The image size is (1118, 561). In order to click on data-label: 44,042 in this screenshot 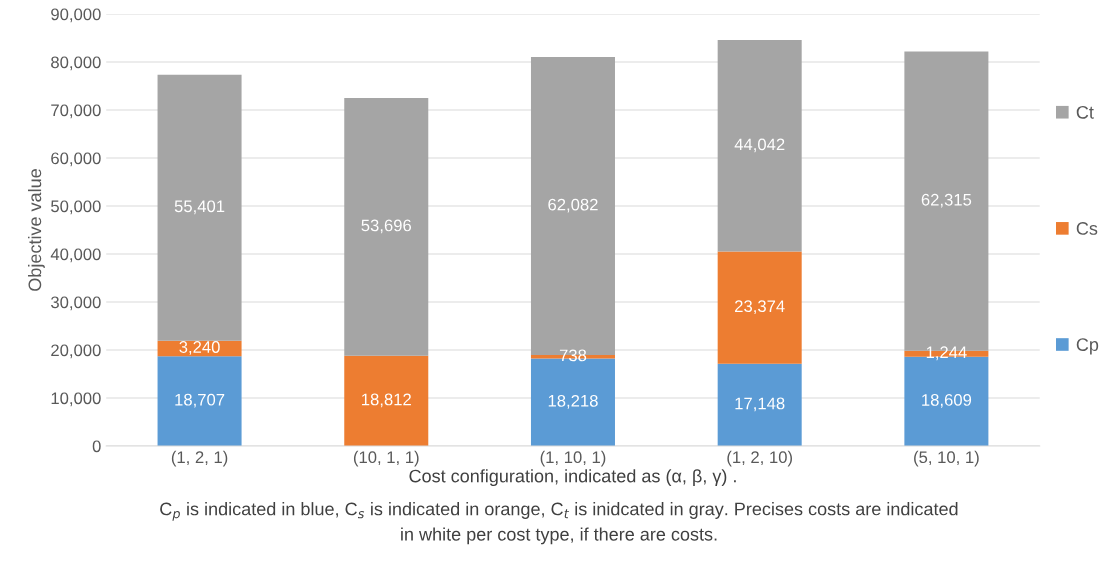, I will do `click(759, 145)`.